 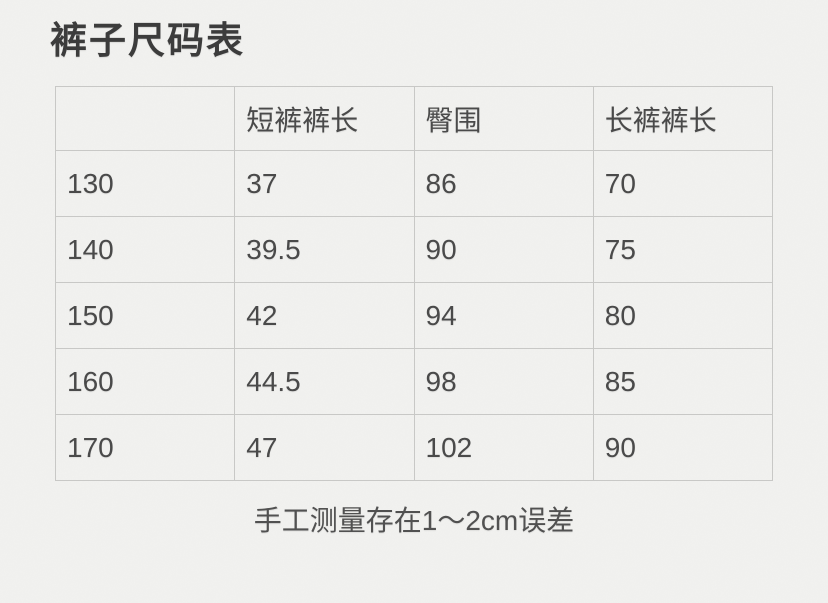 What do you see at coordinates (683, 447) in the screenshot?
I see `cell-long-pants-length: 90` at bounding box center [683, 447].